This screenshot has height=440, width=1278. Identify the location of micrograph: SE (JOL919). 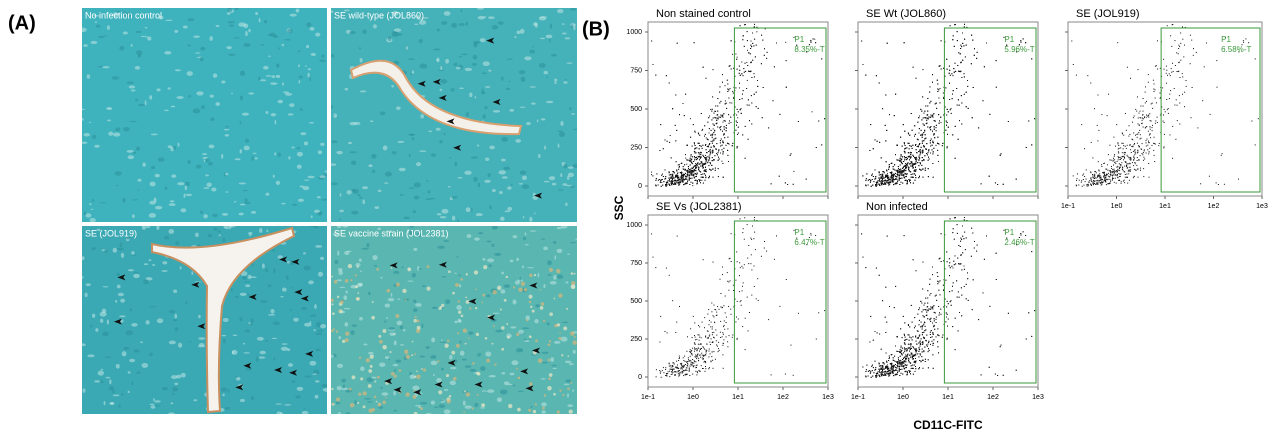
(205, 320).